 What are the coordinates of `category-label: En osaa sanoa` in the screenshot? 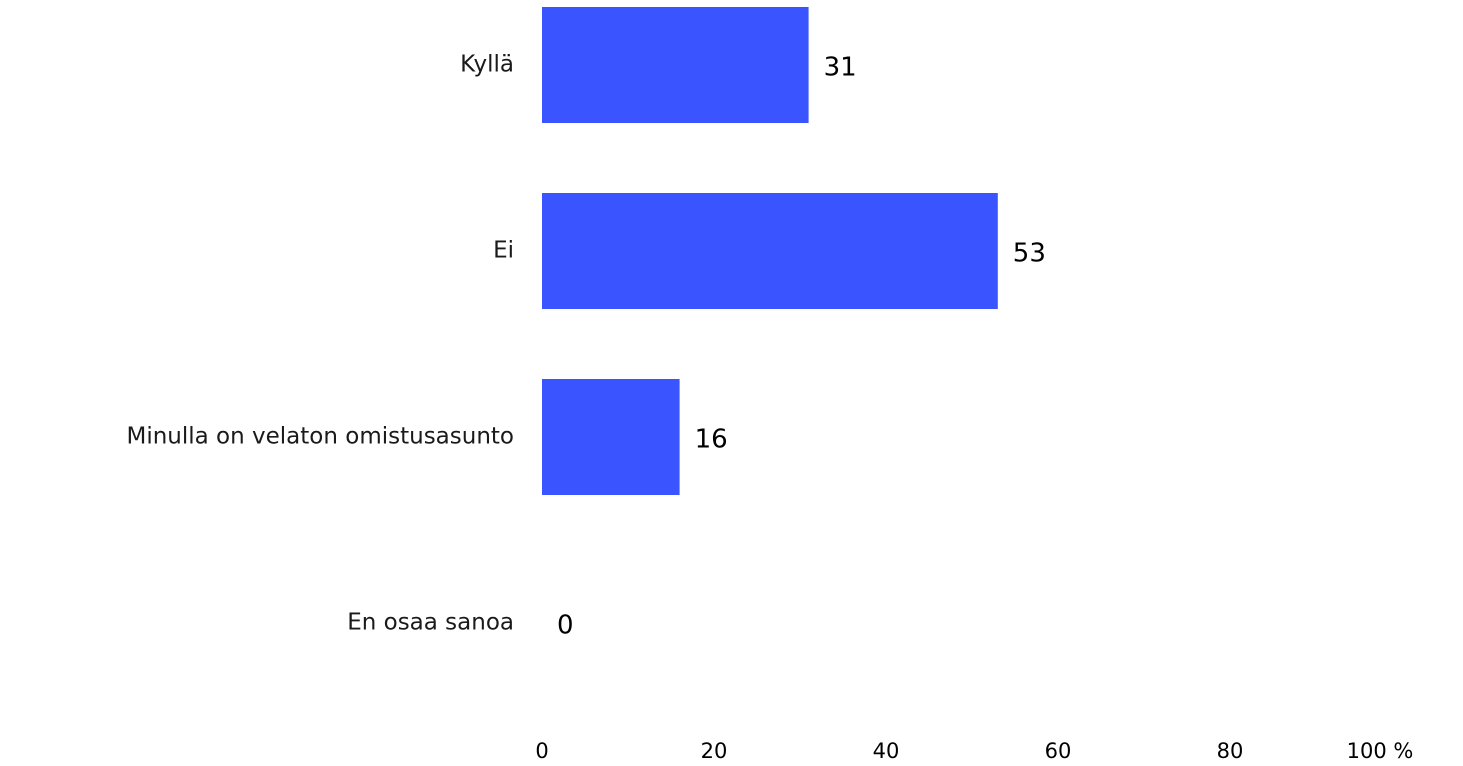 It's located at (430, 623).